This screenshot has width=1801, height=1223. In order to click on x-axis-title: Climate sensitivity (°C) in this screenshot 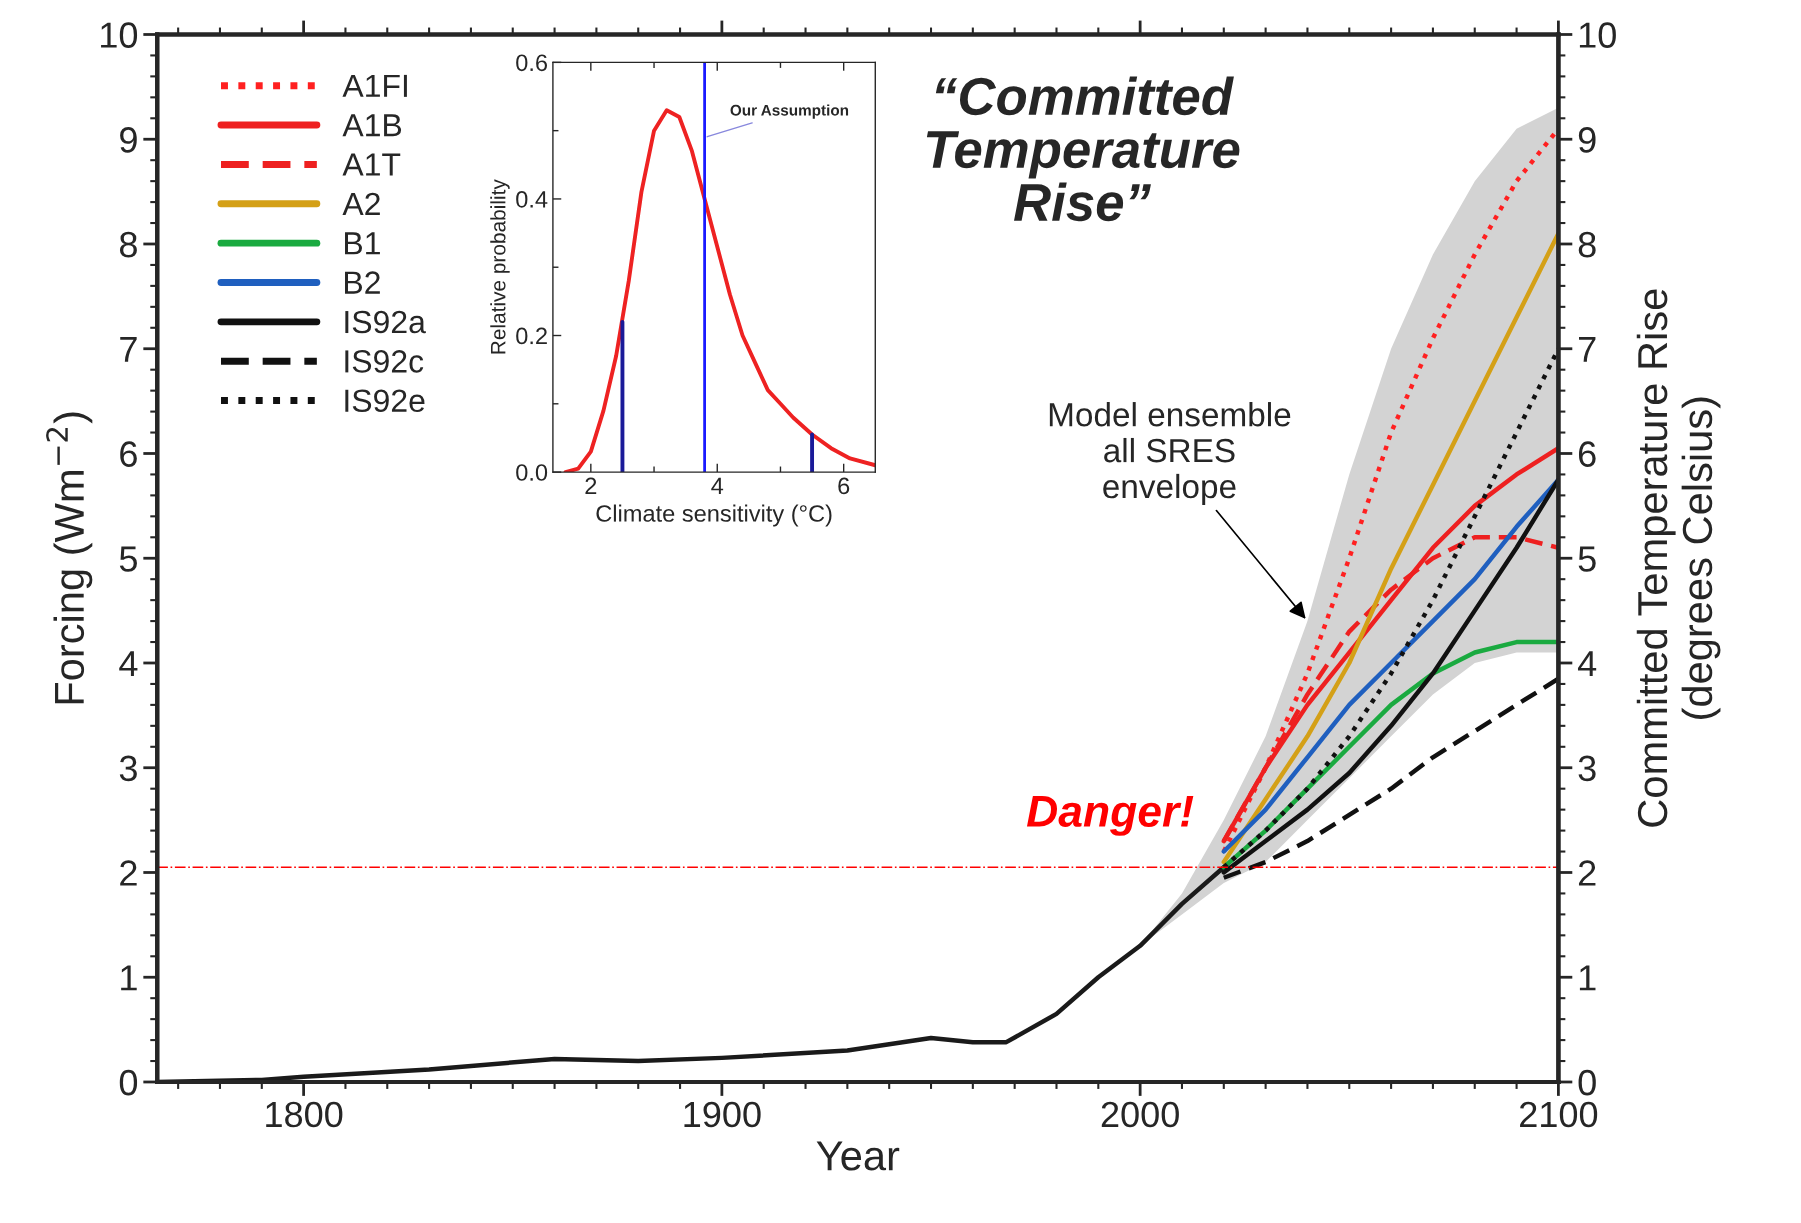, I will do `click(714, 515)`.